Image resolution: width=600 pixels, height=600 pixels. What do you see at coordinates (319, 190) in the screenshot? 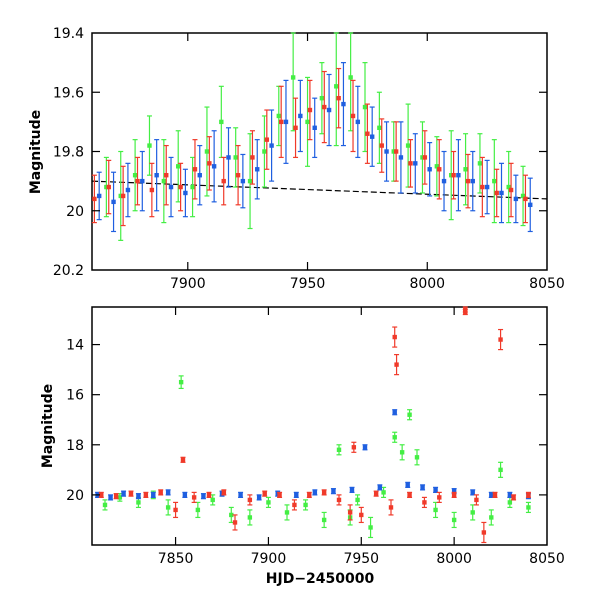
I see `trend-line` at bounding box center [319, 190].